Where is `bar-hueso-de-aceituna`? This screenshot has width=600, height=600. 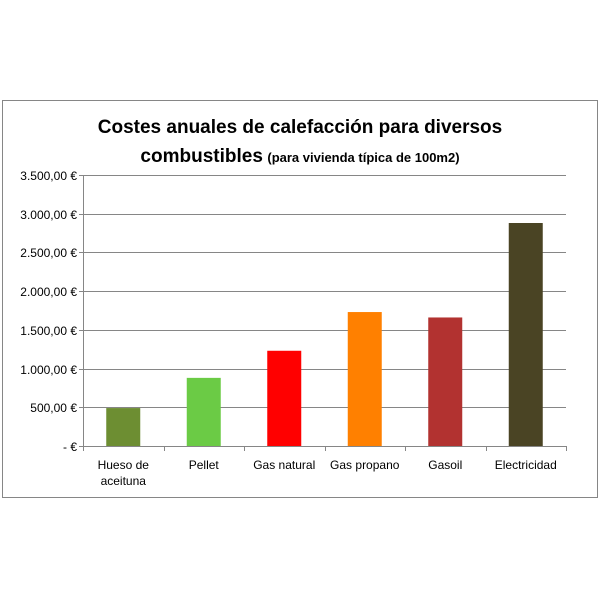
bar-hueso-de-aceituna is located at coordinates (123, 427).